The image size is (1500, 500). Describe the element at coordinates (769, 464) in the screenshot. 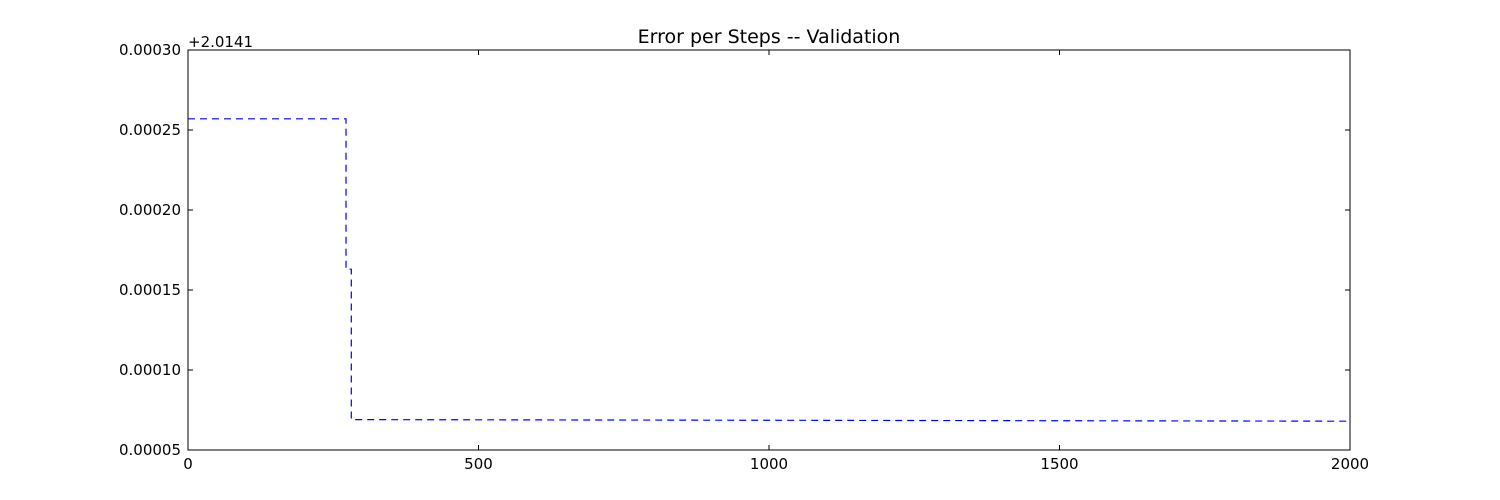

I see `x-tick-label: 1000` at that location.